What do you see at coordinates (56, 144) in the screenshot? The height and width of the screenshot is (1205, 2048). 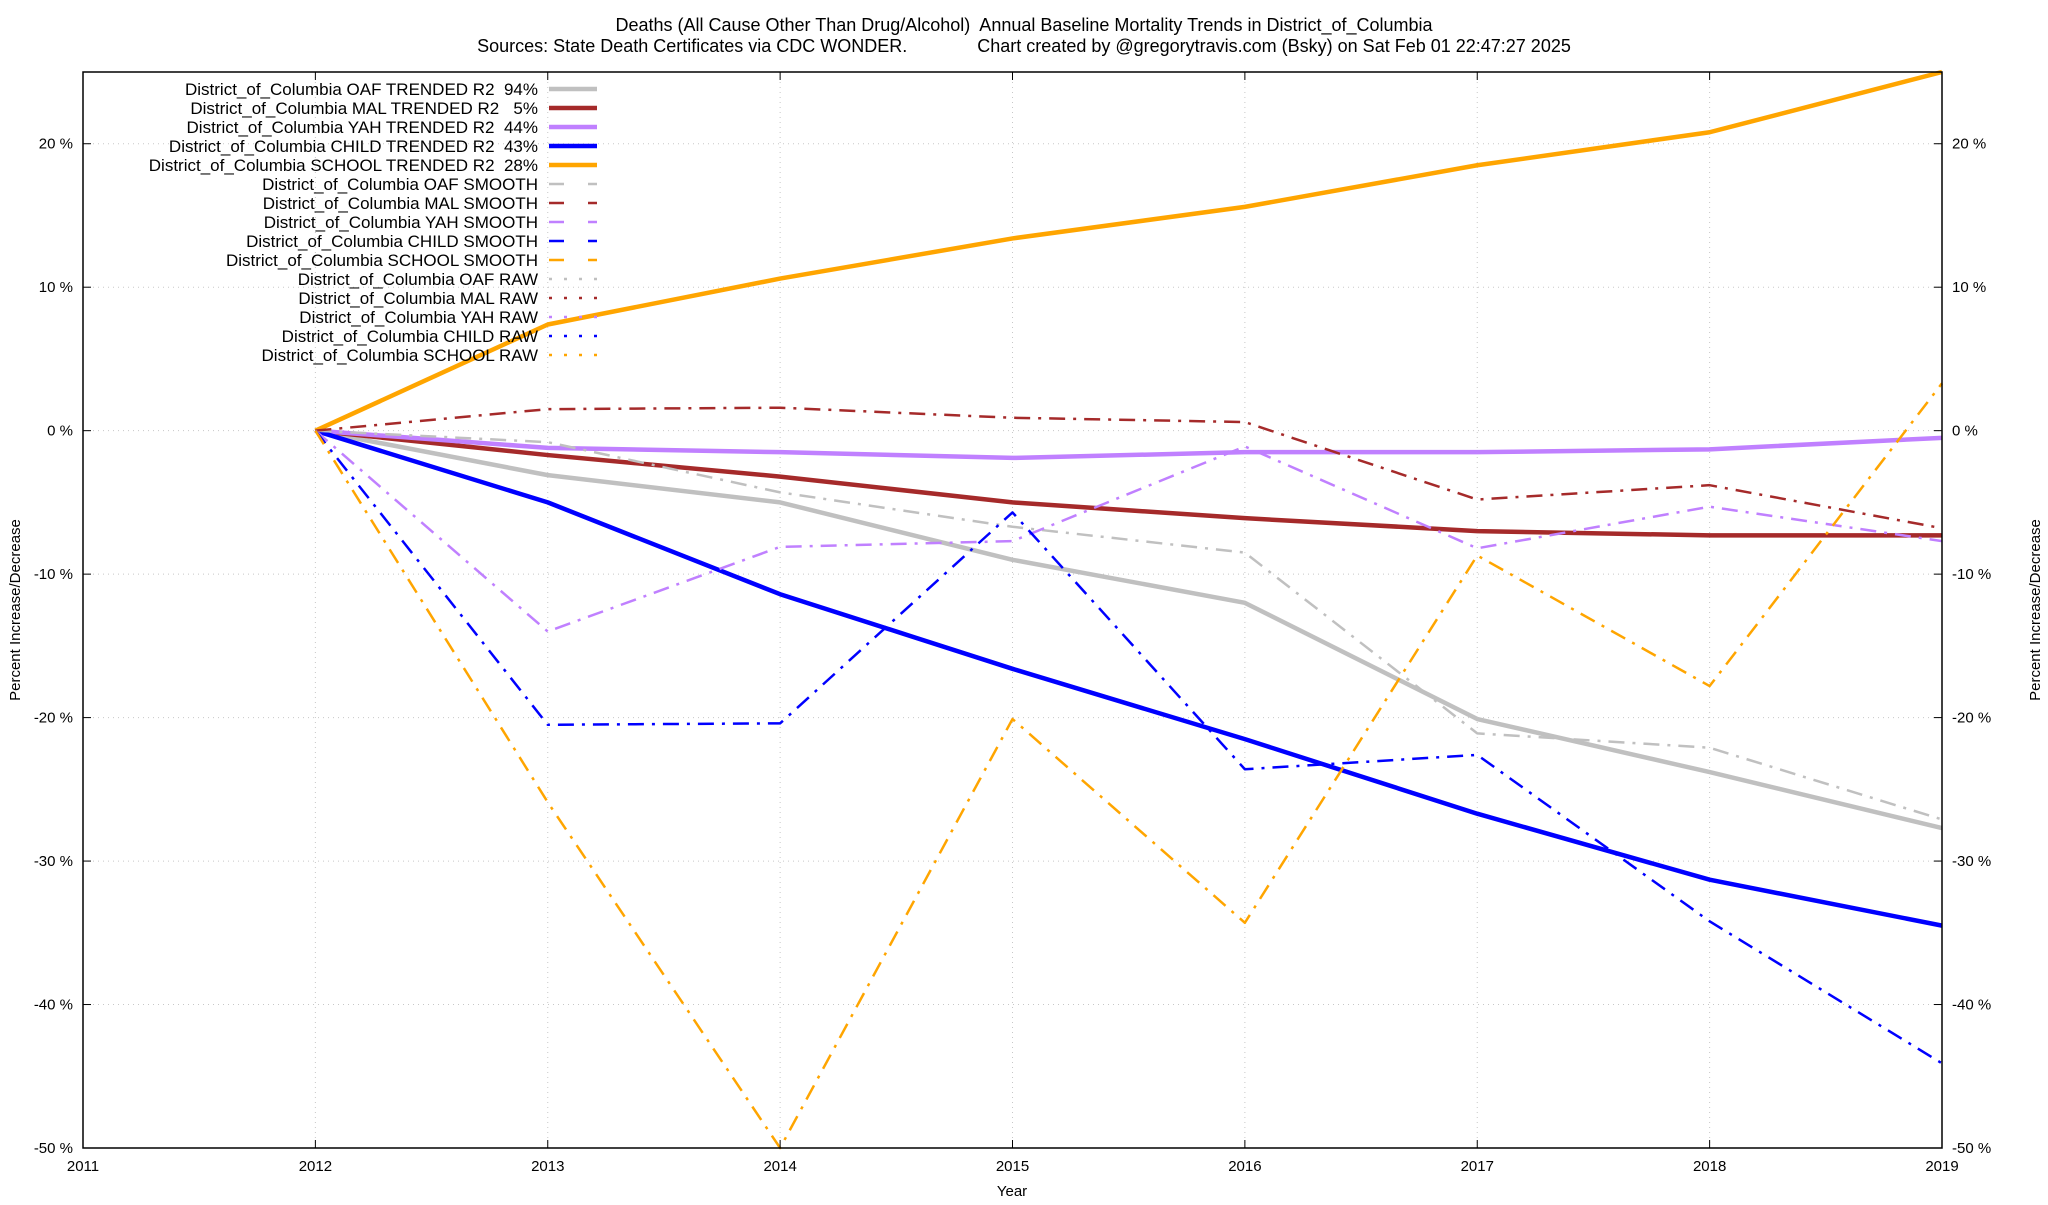 I see `y-tick-label: 20 %` at bounding box center [56, 144].